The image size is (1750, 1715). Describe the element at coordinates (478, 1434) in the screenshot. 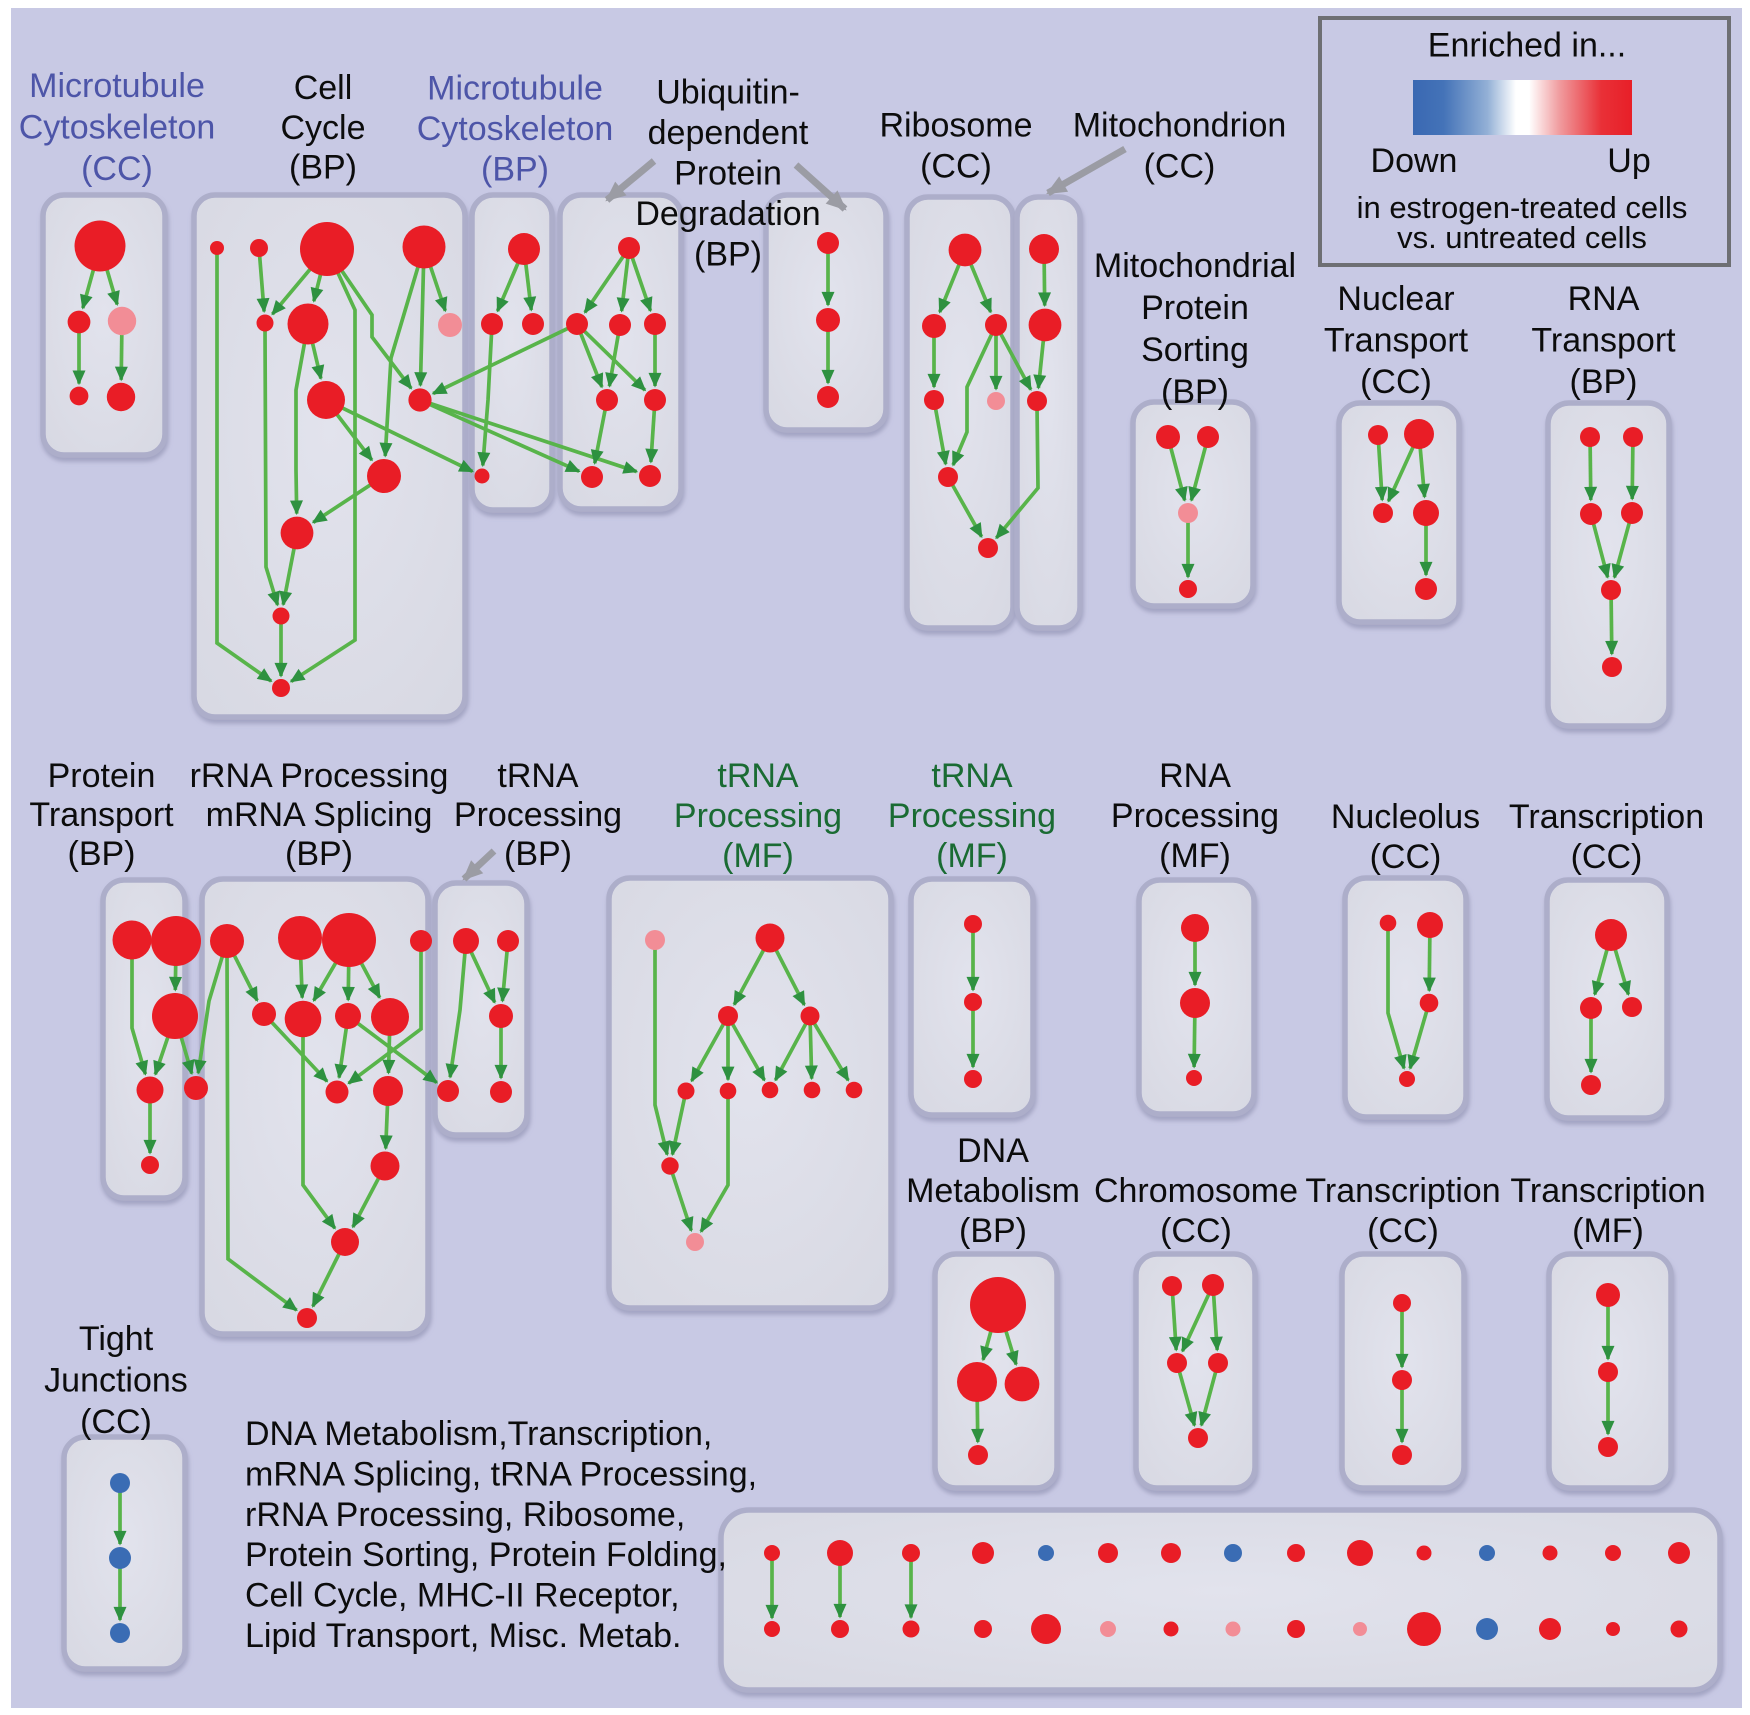

I see `svg-text: DNA Metabolism,Transcription,` at that location.